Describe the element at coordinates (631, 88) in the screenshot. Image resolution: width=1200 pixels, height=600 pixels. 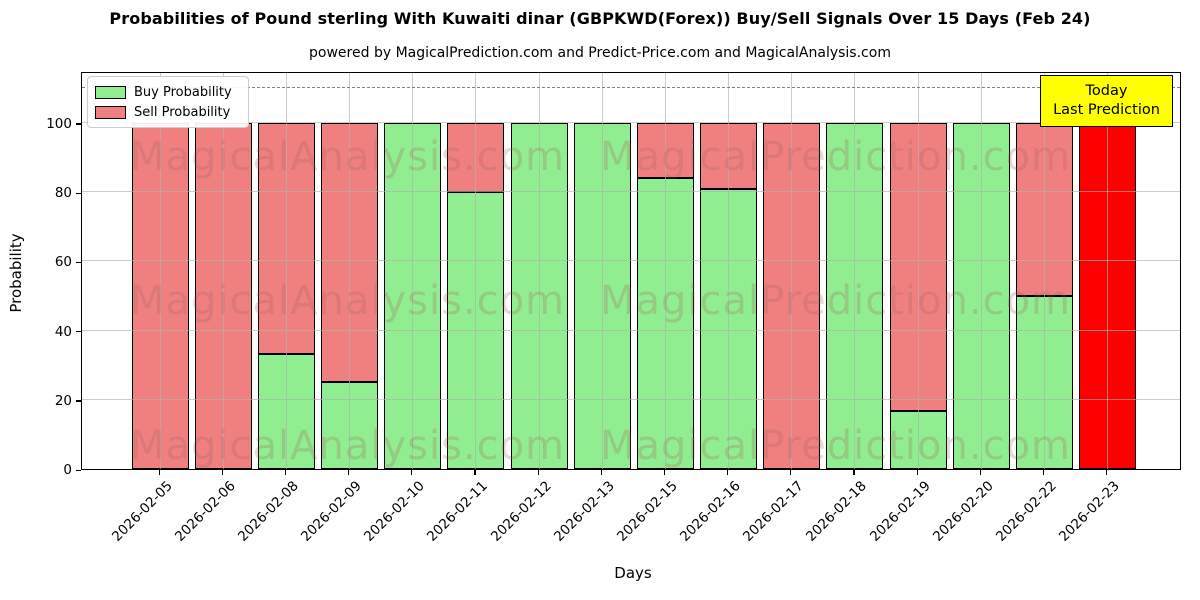
I see `dashed-guide-line` at that location.